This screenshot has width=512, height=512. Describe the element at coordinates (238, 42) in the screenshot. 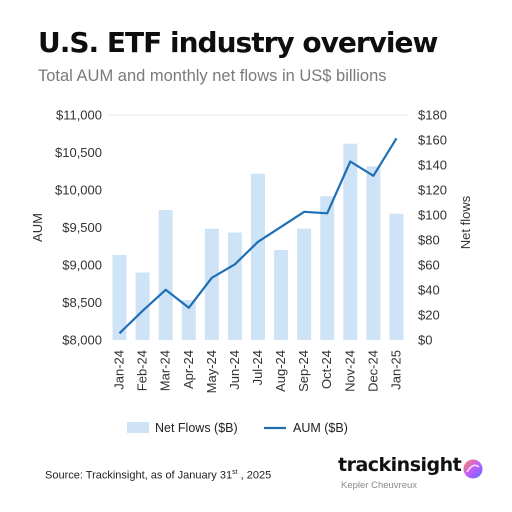

I see `chart-title: U.S. ETF industry overview` at that location.